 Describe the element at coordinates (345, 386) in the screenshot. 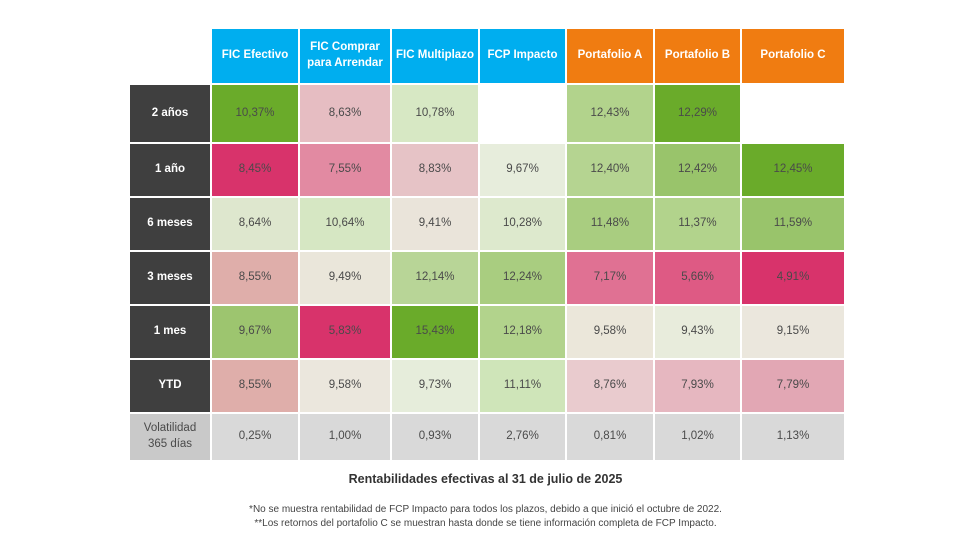

I see `cell-ytd-fic-comprar-para-arrendar: 9,58%` at that location.